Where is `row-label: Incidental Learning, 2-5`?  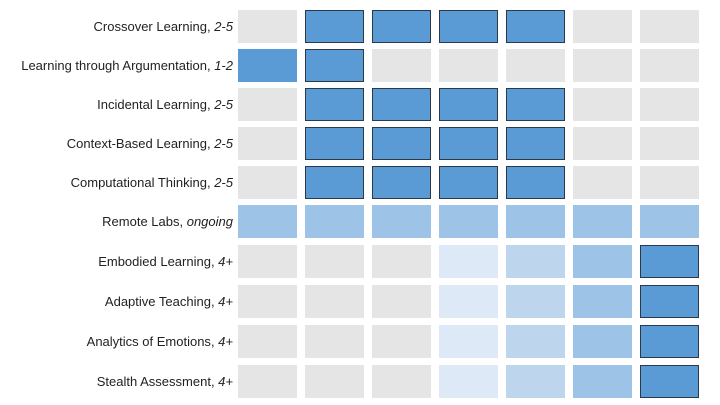 row-label: Incidental Learning, 2-5 is located at coordinates (165, 104).